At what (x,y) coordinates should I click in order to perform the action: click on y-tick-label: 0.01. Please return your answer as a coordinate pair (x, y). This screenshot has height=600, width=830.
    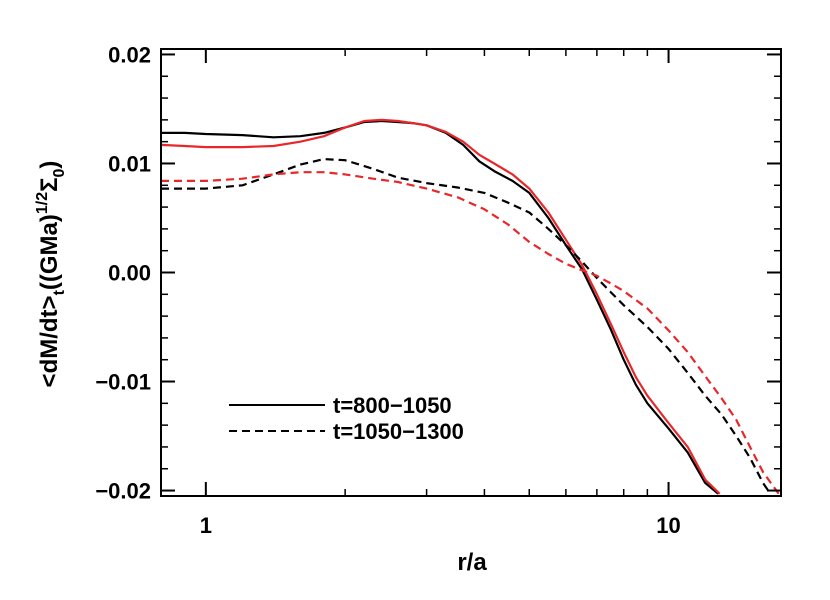
    Looking at the image, I should click on (129, 163).